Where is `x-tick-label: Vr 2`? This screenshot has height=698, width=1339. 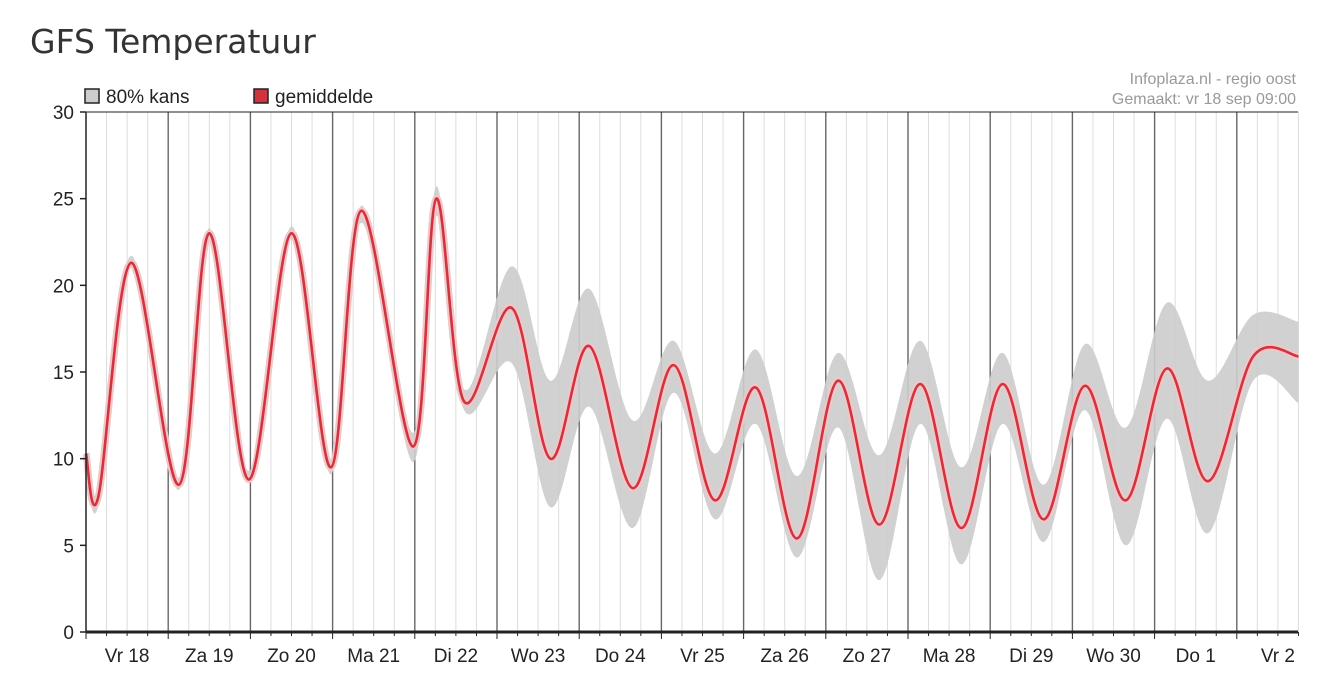 x-tick-label: Vr 2 is located at coordinates (1278, 656).